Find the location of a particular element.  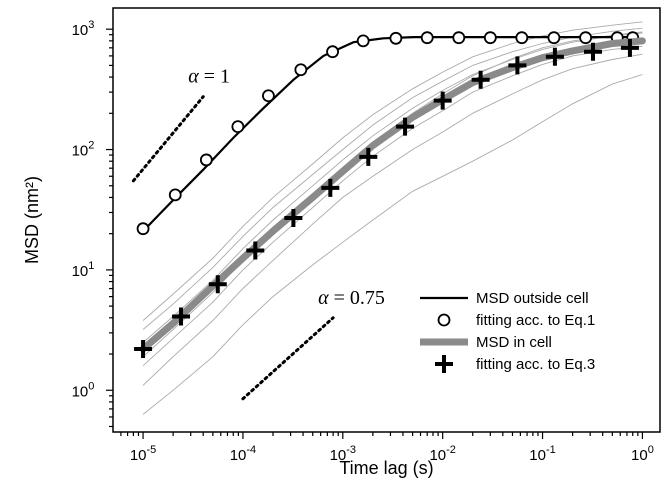

reference-slope-label-1: α = 1 is located at coordinates (209, 77).